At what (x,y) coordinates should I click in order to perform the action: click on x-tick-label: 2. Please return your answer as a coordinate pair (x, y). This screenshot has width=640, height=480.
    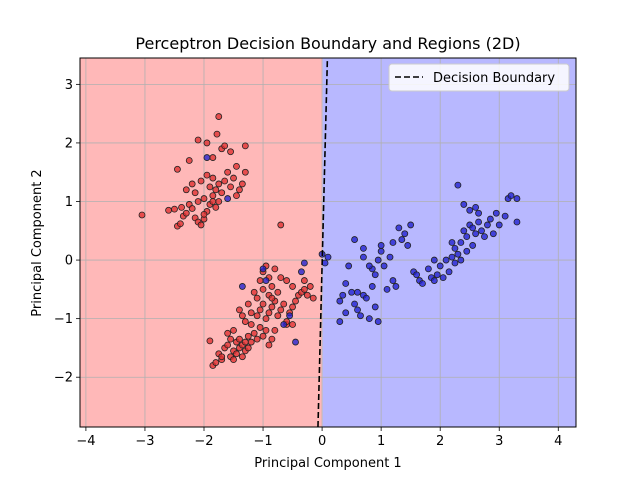
    Looking at the image, I should click on (440, 441).